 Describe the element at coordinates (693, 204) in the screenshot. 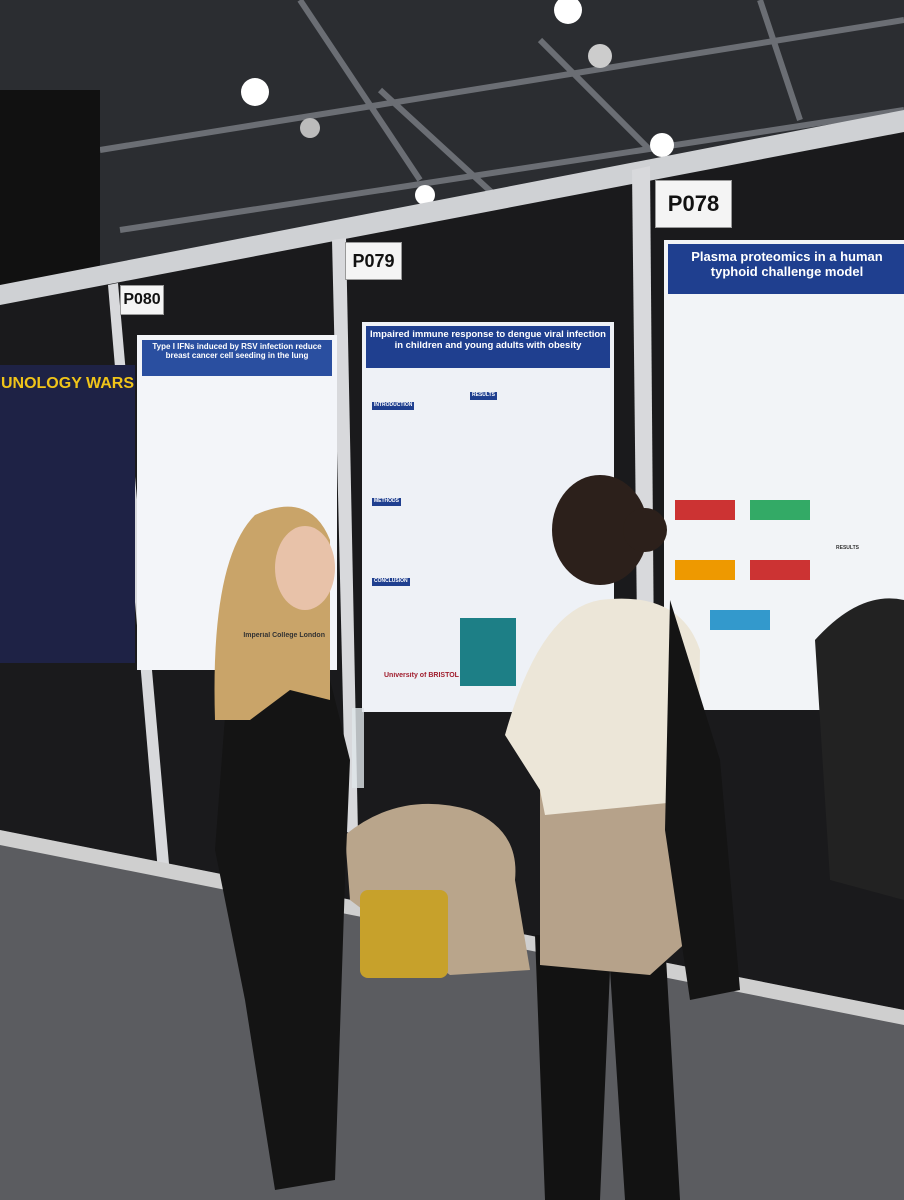

I see `poster-sign: P078` at that location.